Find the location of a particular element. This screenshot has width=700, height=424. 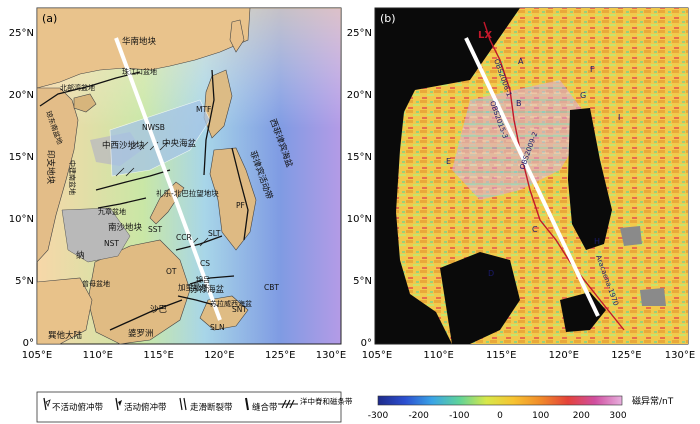

x-tick: 110°E is located at coordinates (438, 355).